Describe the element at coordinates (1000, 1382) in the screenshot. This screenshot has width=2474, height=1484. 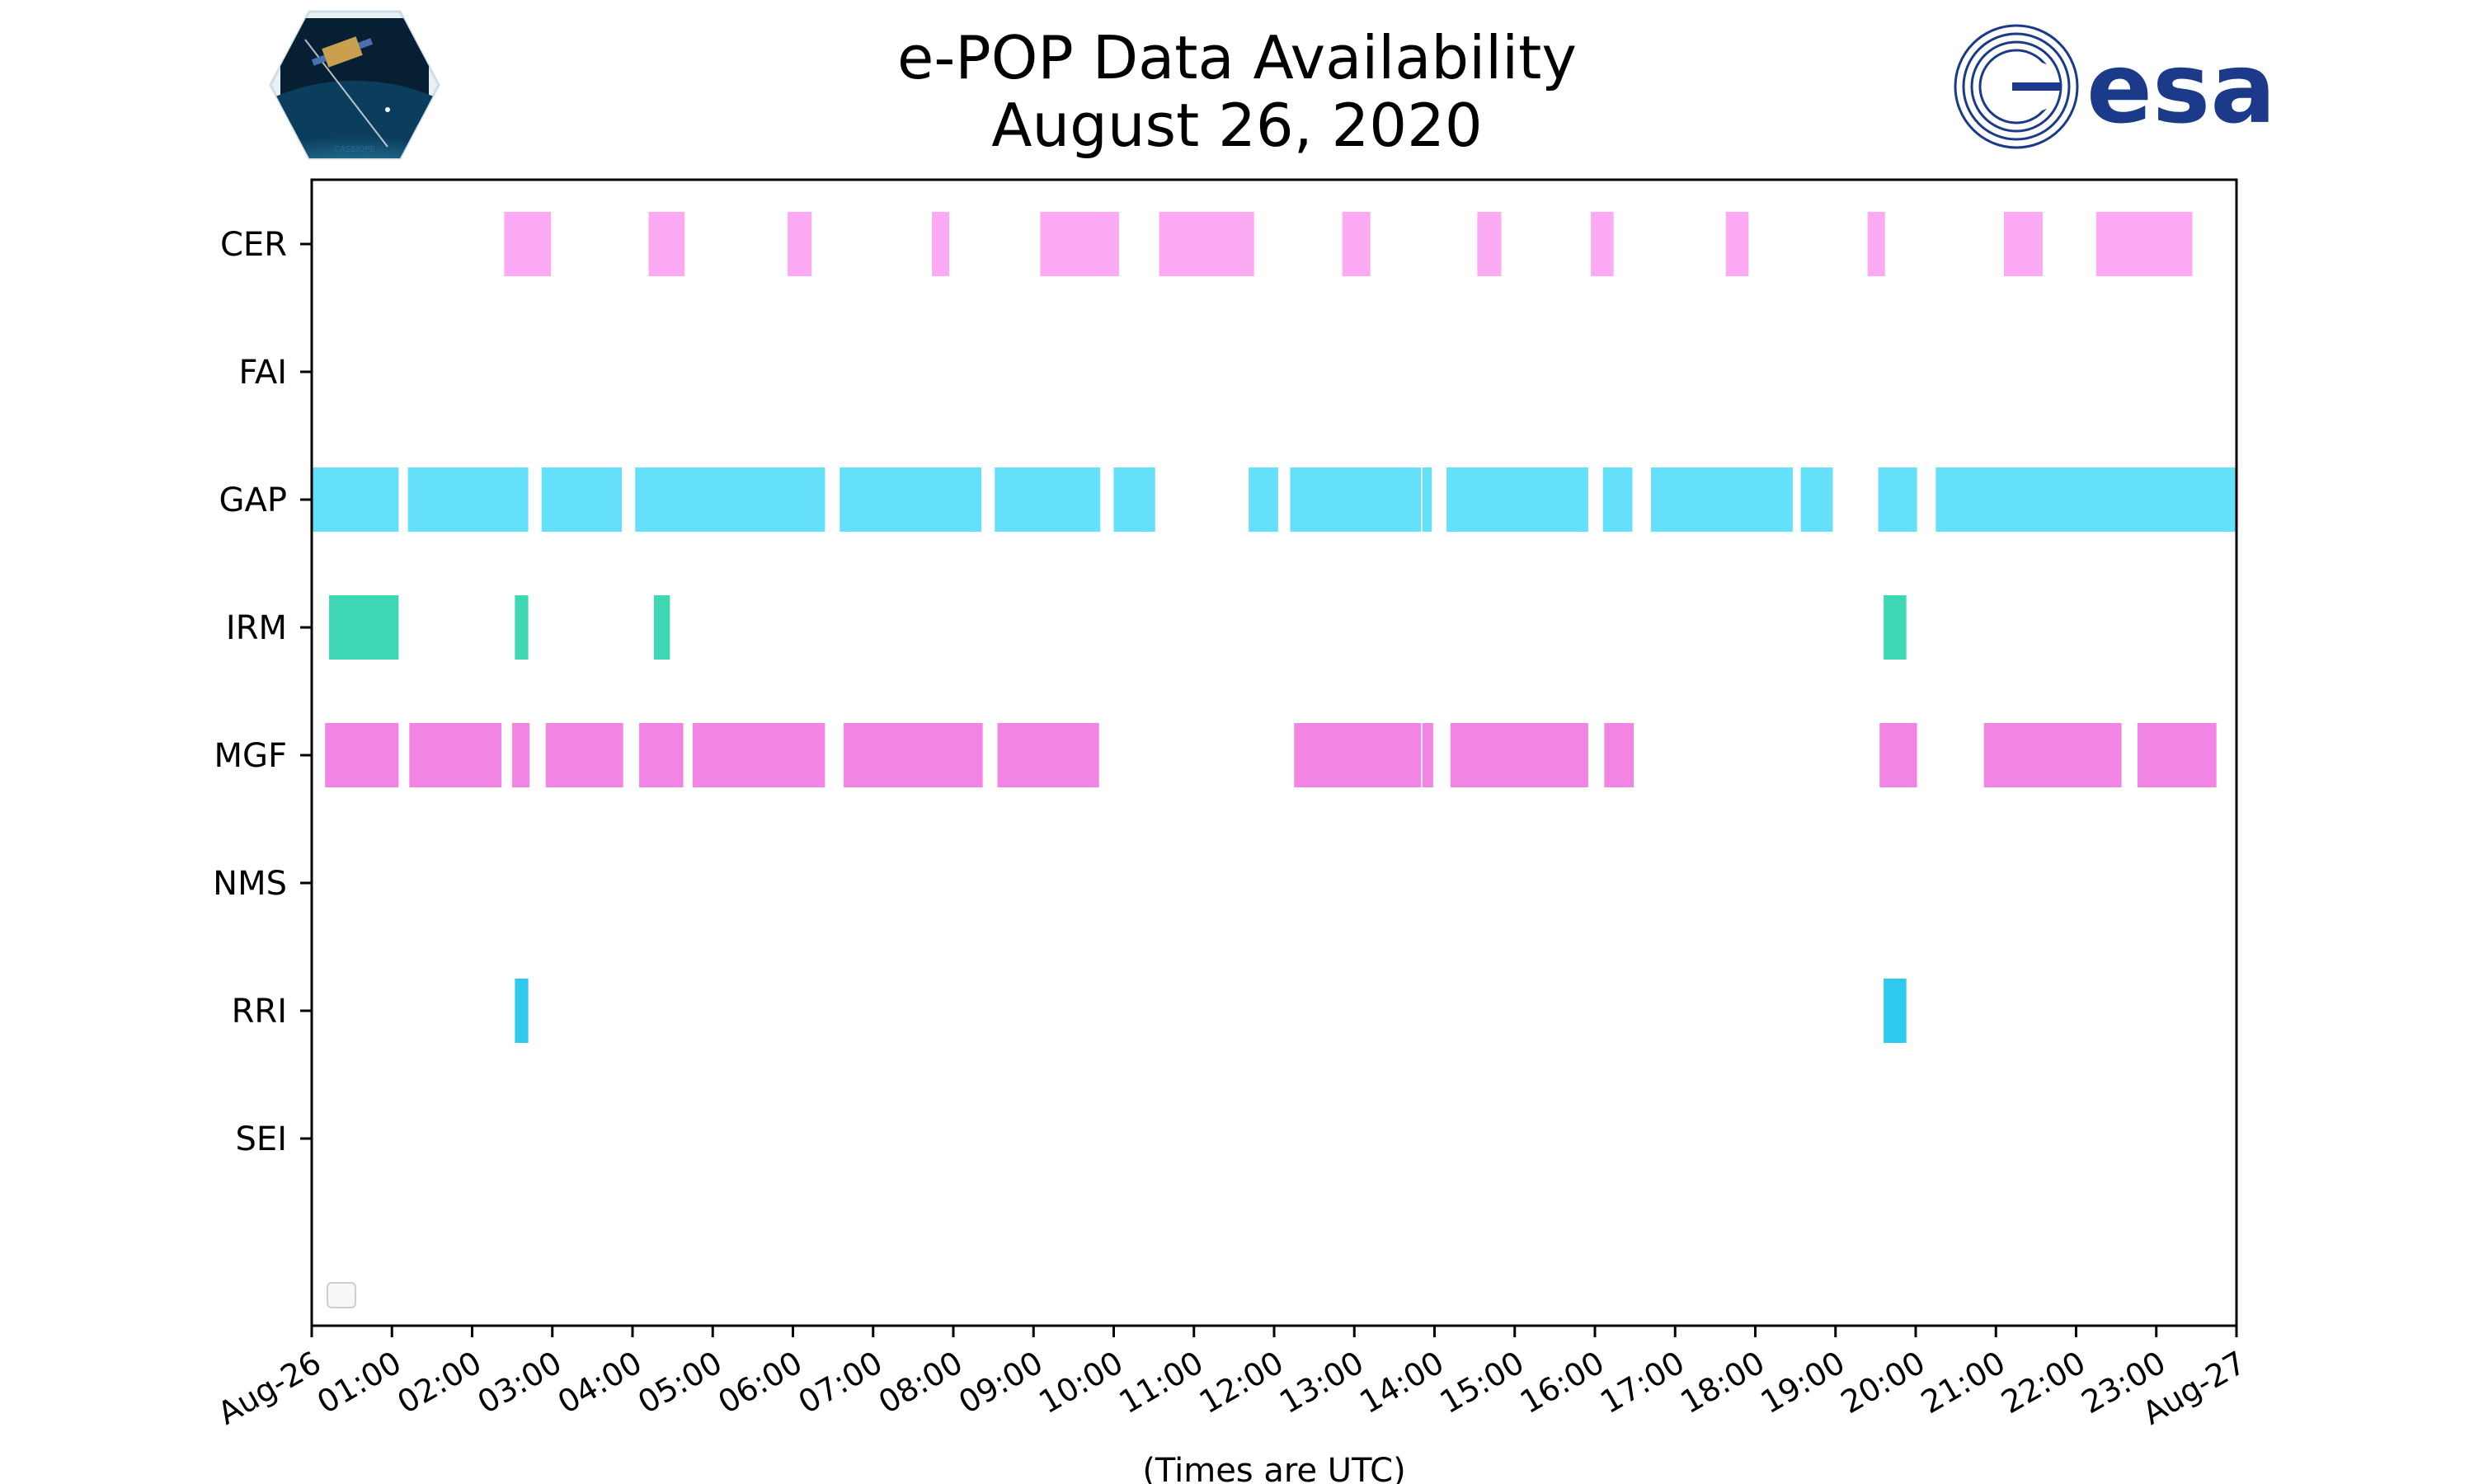
I see `x-tick-label: 09:00` at that location.